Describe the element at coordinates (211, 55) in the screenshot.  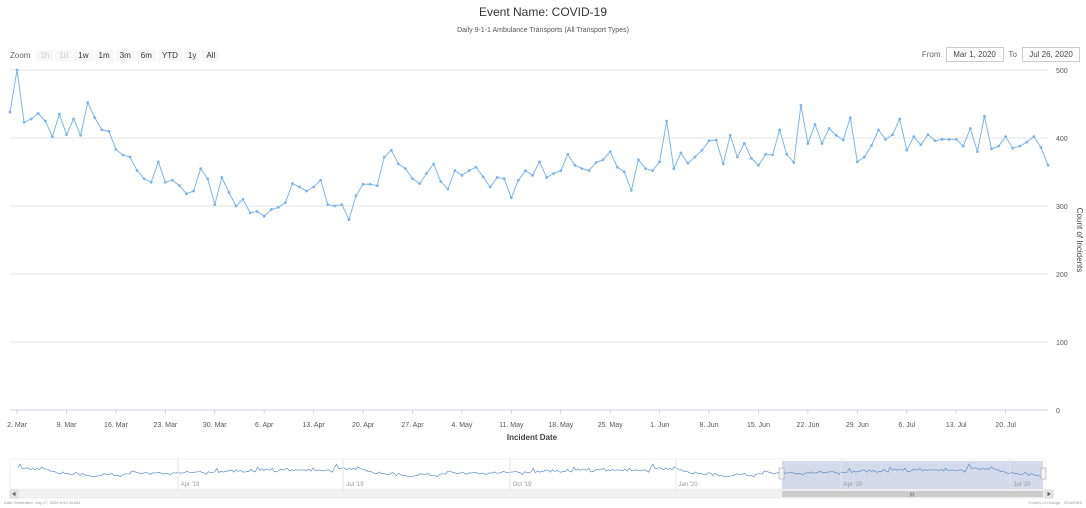
I see `zoom-button-all: All` at that location.